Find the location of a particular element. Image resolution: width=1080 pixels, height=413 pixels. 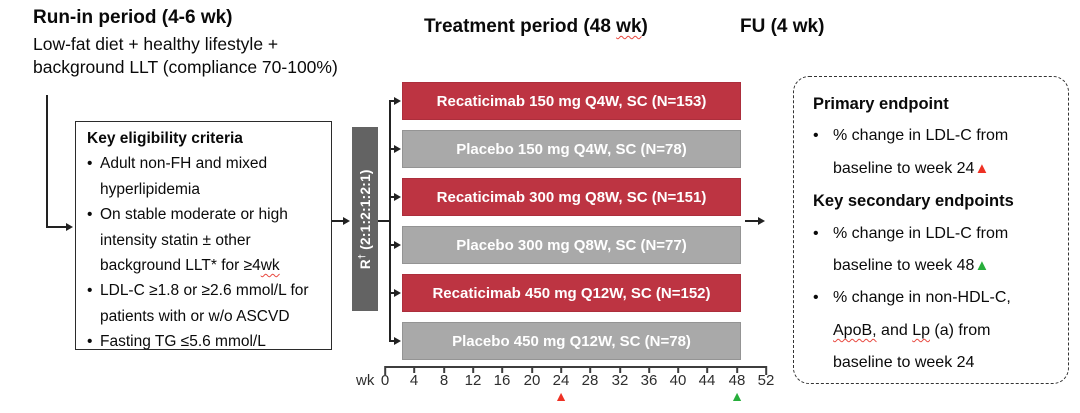

endpoint-text: % change in non-HDL-C, is located at coordinates (922, 298).